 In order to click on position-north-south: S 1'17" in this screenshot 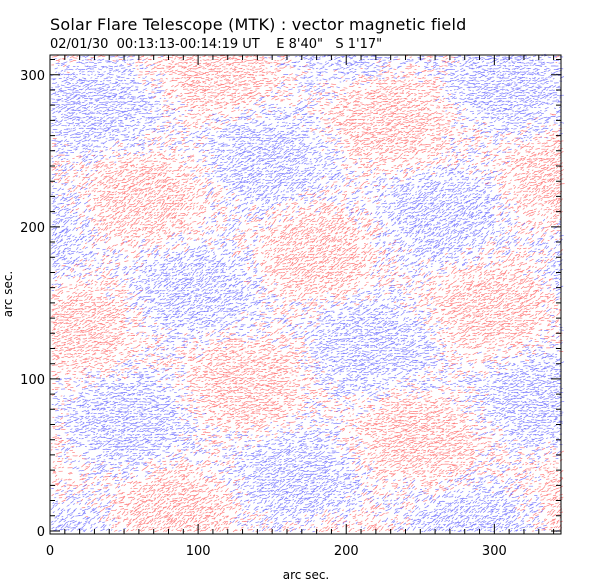, I will do `click(359, 44)`.